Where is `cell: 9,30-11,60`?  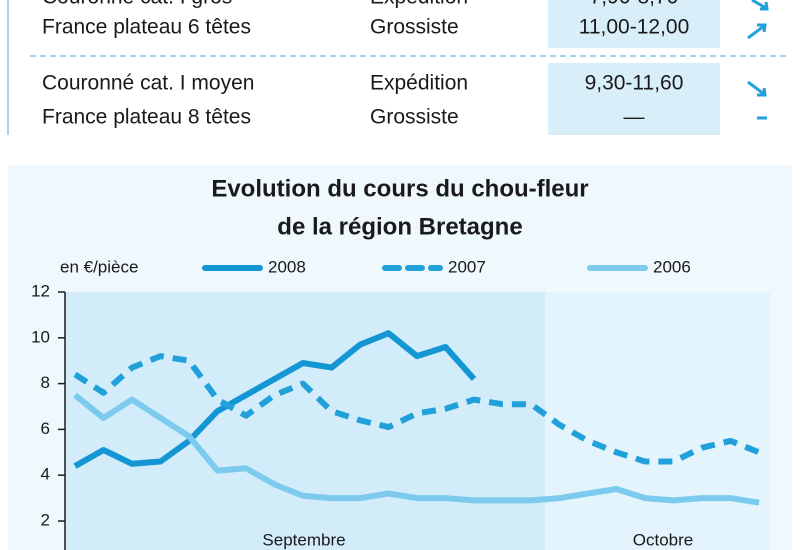 cell: 9,30-11,60 is located at coordinates (634, 83).